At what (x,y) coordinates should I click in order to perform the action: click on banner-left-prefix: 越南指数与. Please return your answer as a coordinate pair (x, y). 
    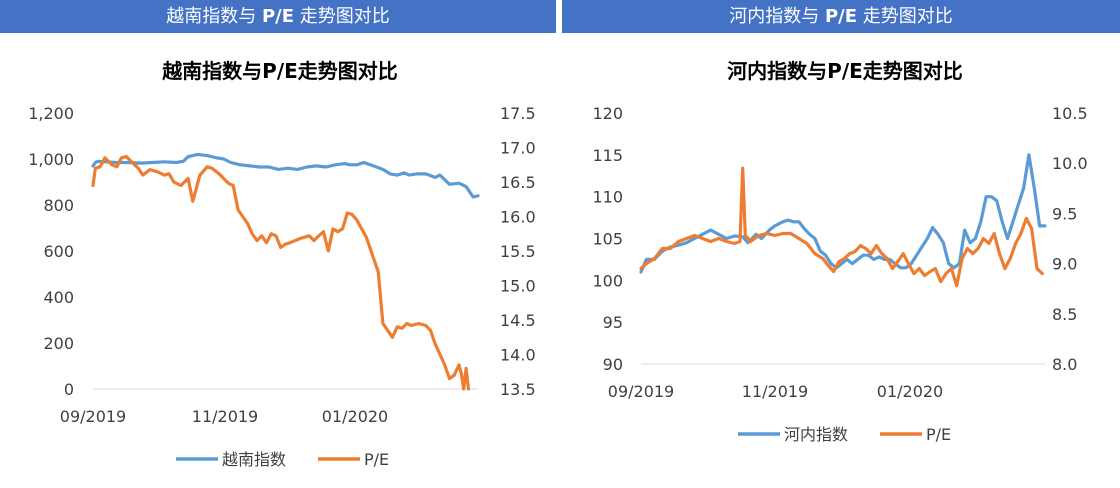
    Looking at the image, I should click on (214, 16).